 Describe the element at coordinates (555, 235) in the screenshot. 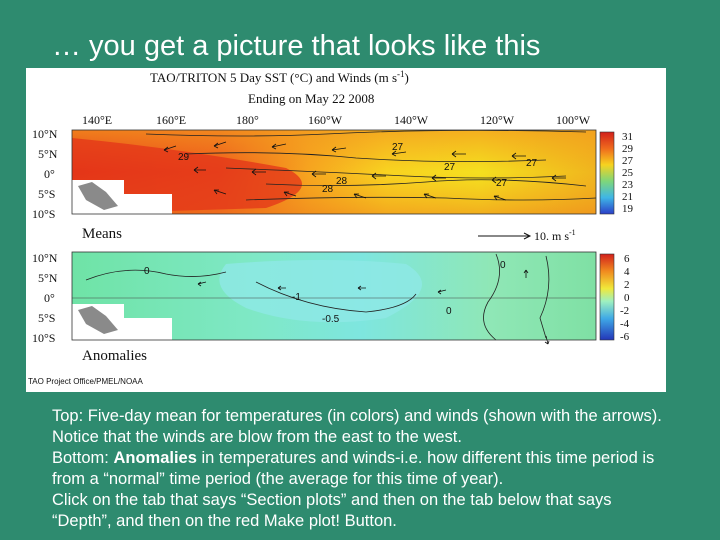

I see `wind-scale-label: 10. m s-1` at that location.